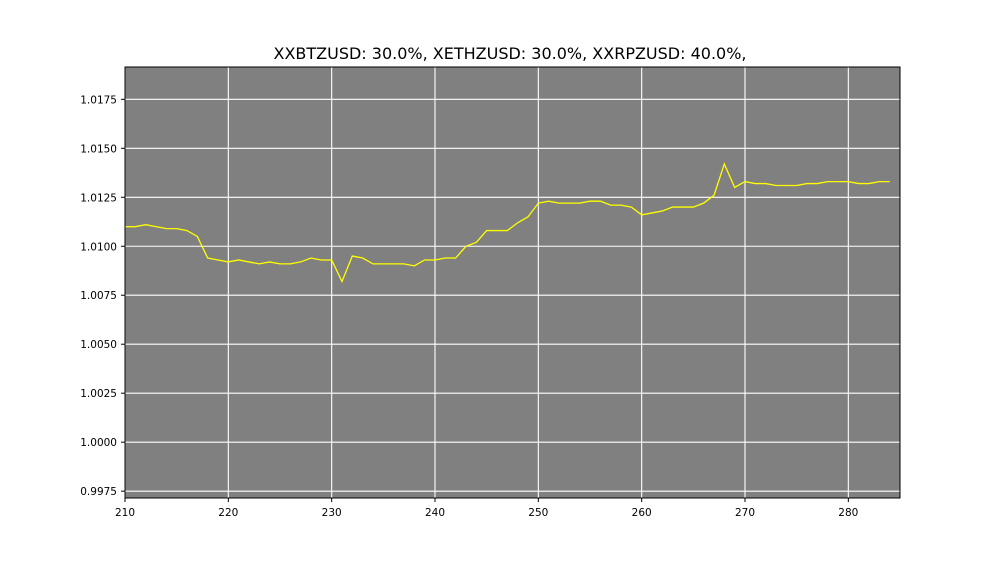  Describe the element at coordinates (98, 443) in the screenshot. I see `y-tick-label: 1.0000` at that location.